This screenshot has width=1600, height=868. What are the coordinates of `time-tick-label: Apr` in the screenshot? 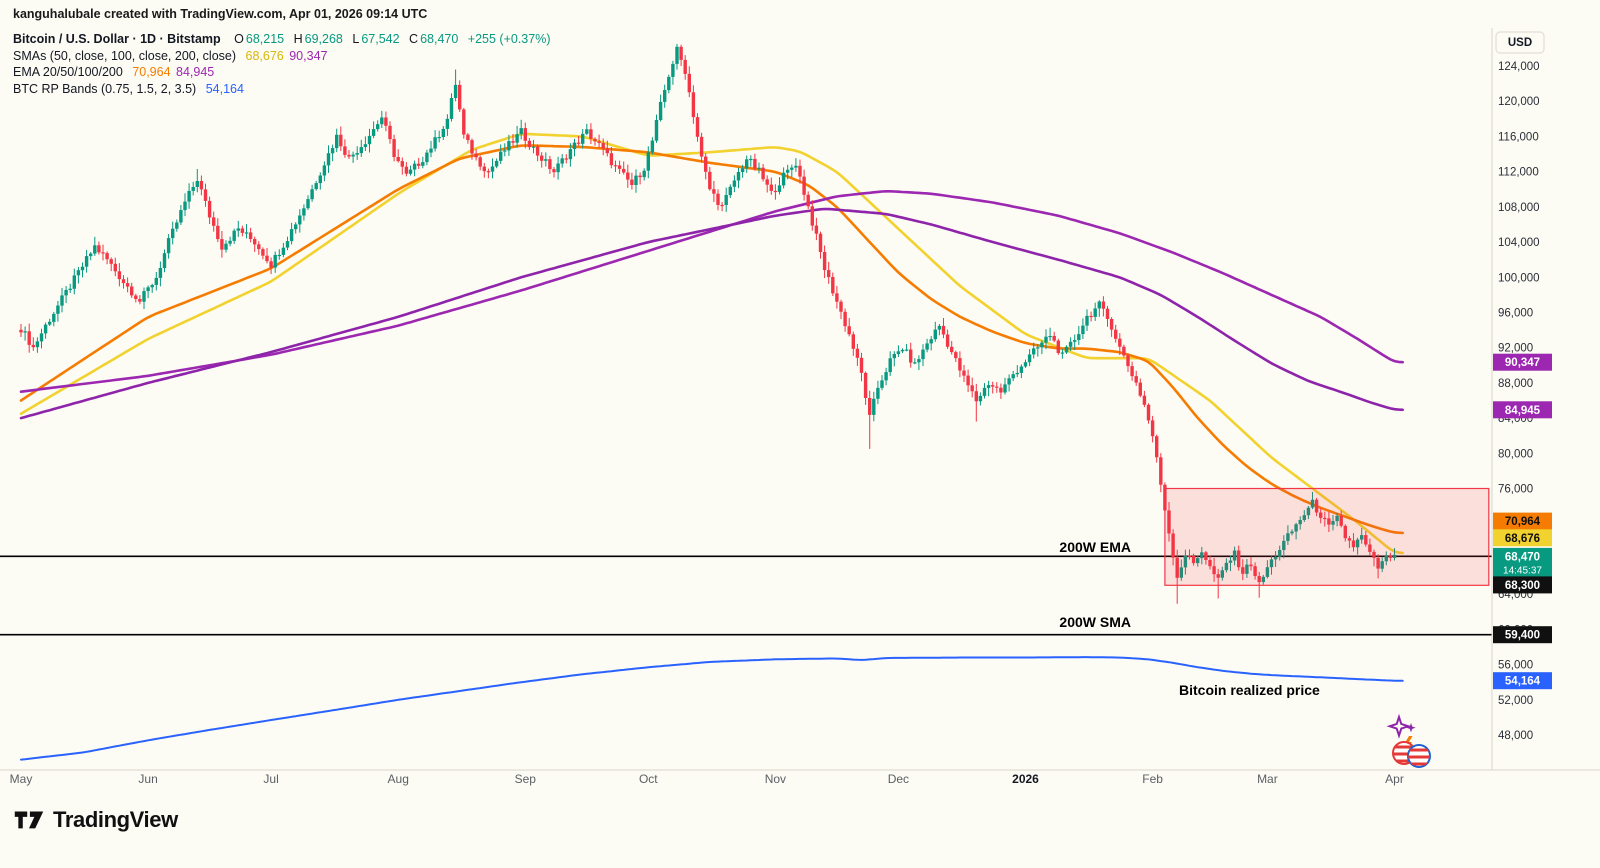 It's located at (1394, 779).